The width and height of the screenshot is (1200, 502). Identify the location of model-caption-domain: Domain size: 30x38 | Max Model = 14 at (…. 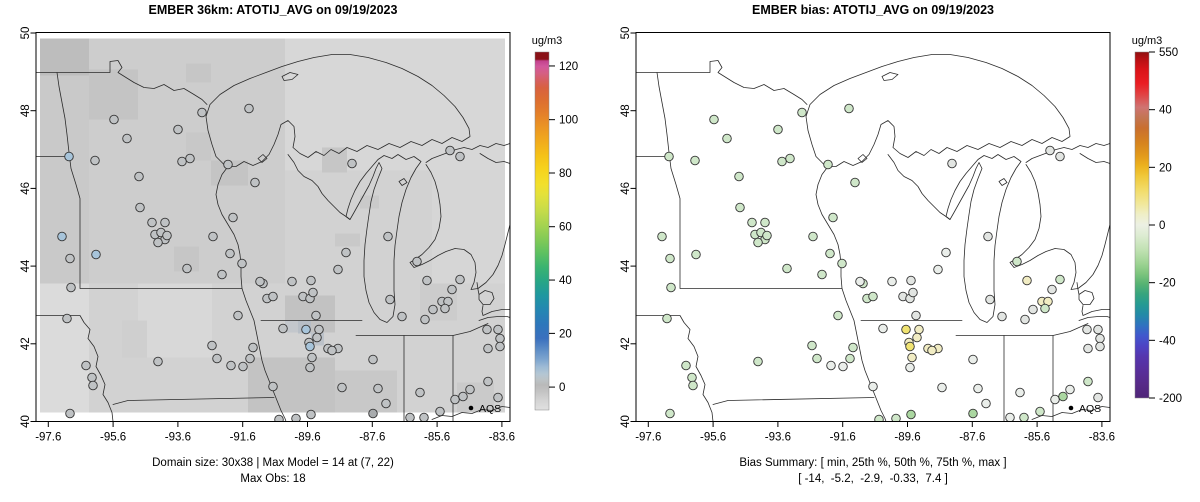
(273, 463).